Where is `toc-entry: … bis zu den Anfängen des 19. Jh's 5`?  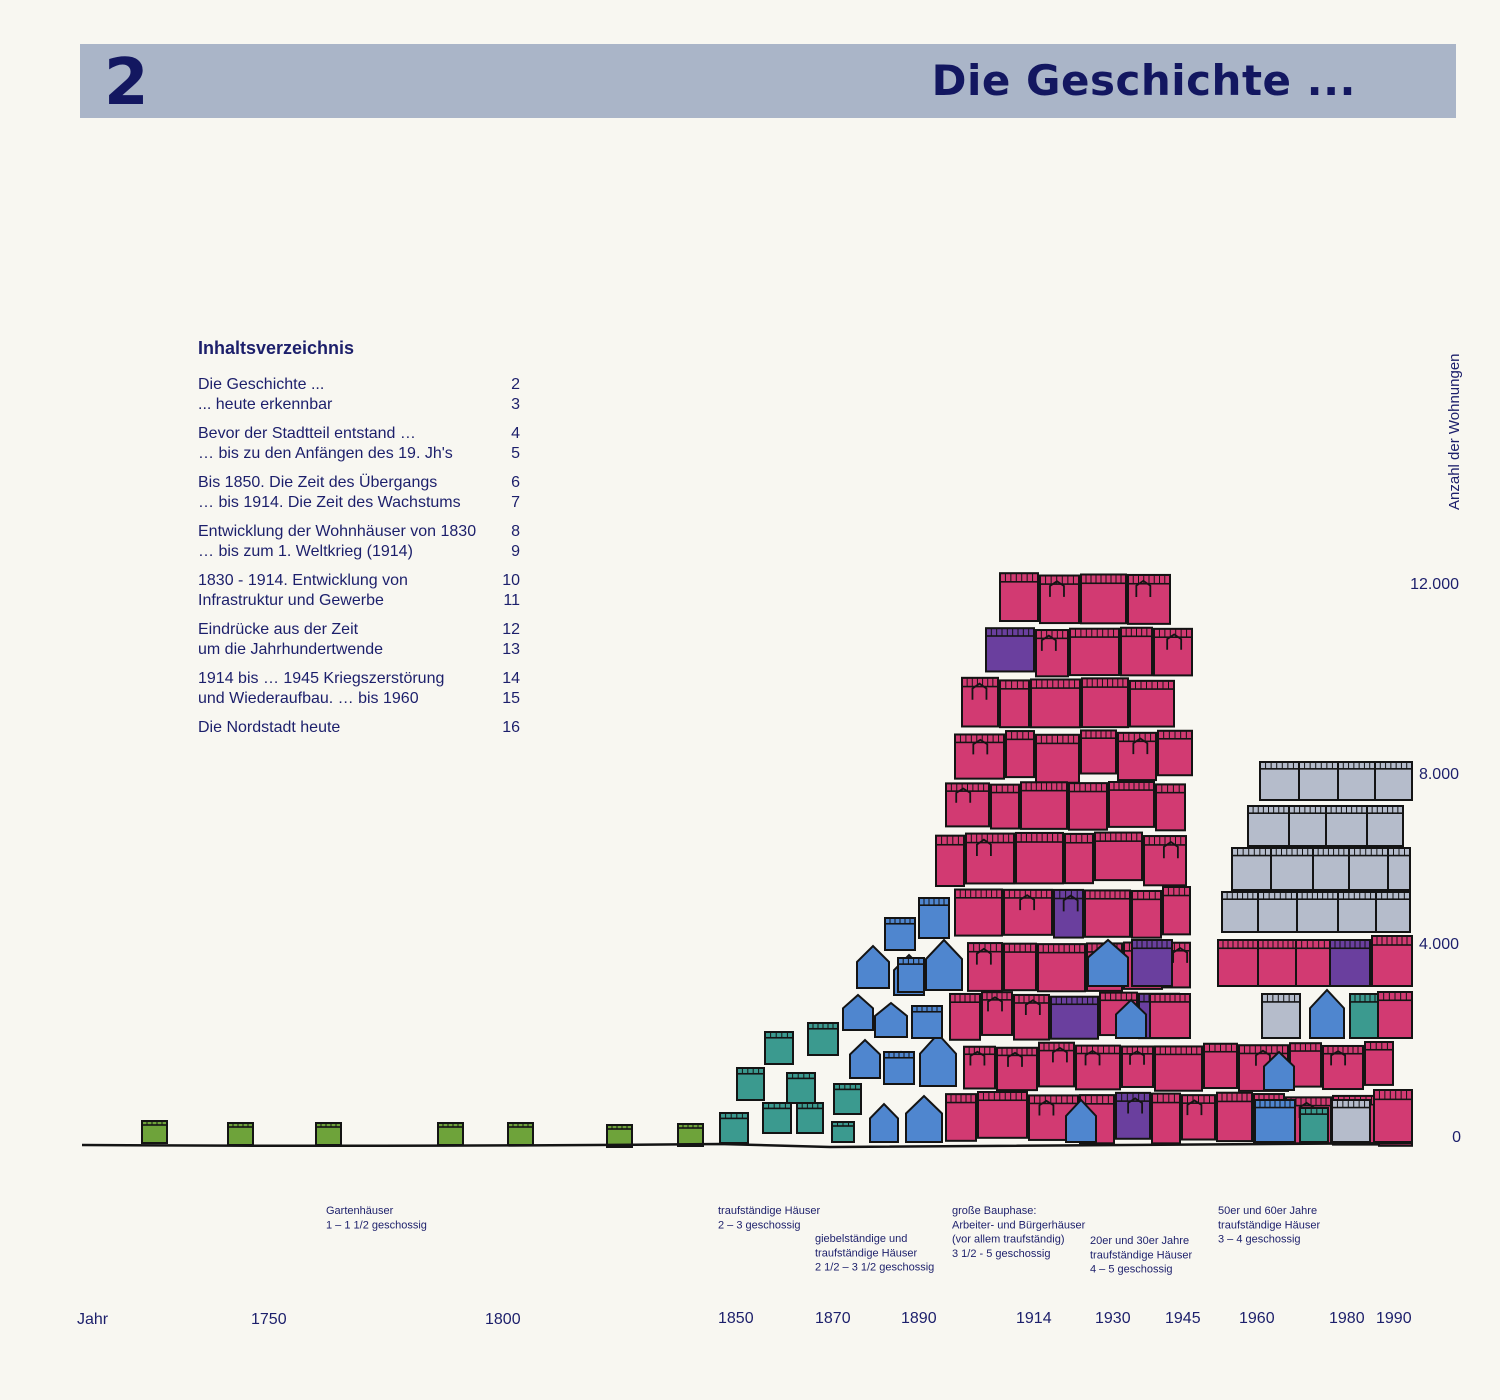 toc-entry: … bis zu den Anfängen des 19. Jh's 5 is located at coordinates (359, 454).